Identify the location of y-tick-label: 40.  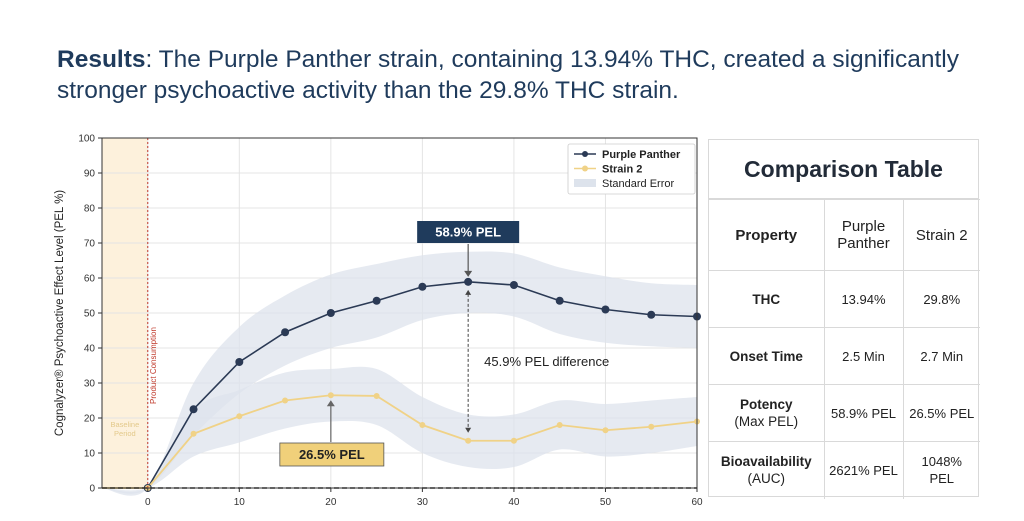
(90, 349).